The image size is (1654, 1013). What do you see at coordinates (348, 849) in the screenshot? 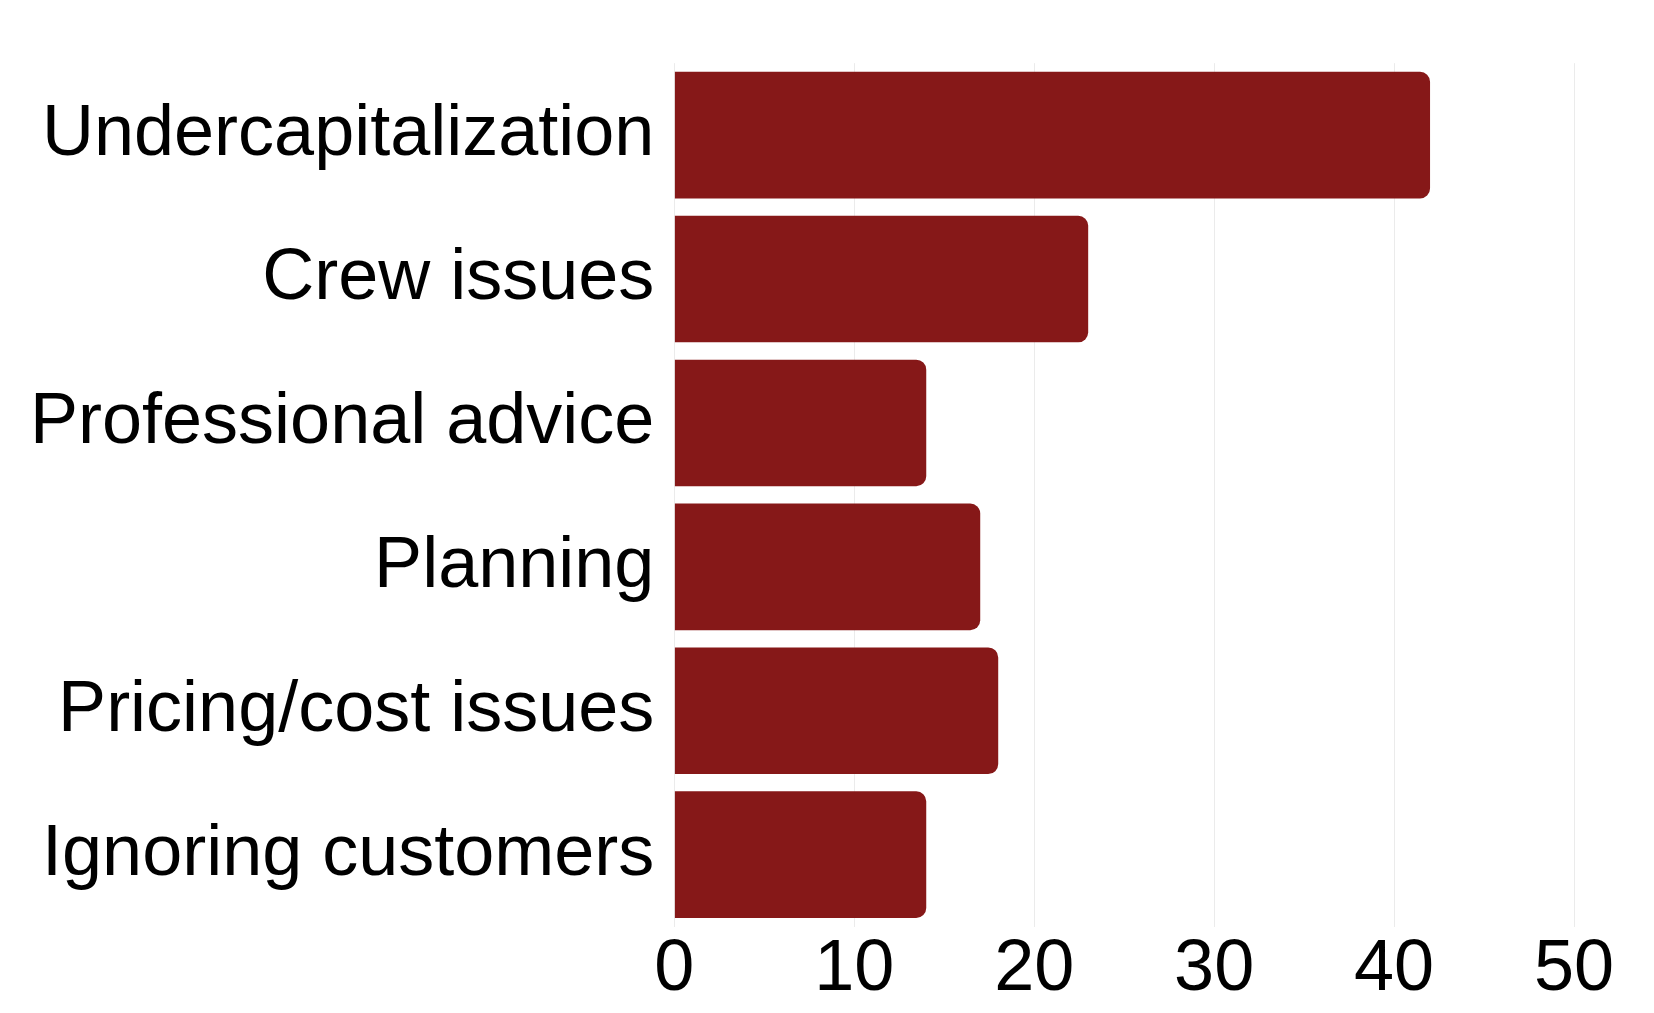
I see `y-tick-label: Ignoring customers` at bounding box center [348, 849].